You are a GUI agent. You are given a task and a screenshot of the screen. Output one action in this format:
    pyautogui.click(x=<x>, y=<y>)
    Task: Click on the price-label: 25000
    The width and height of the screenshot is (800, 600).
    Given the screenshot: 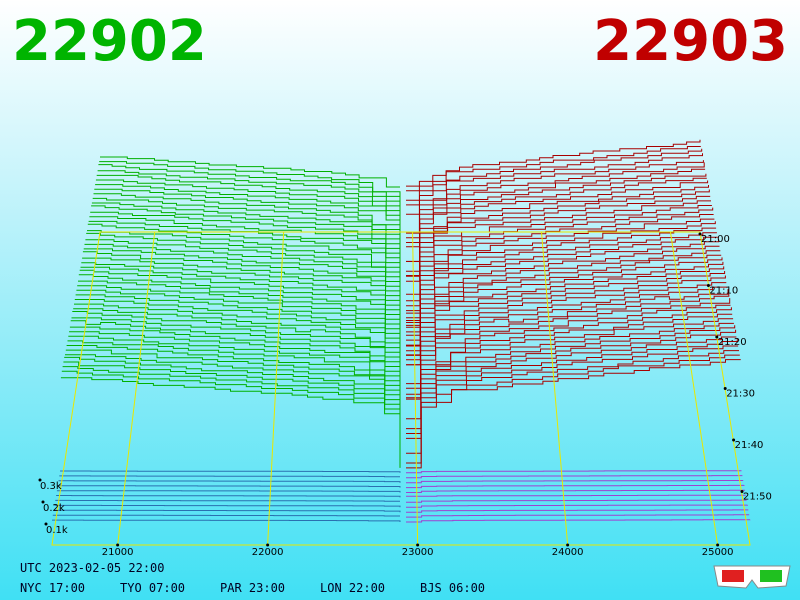 What is the action you would take?
    pyautogui.click(x=718, y=552)
    